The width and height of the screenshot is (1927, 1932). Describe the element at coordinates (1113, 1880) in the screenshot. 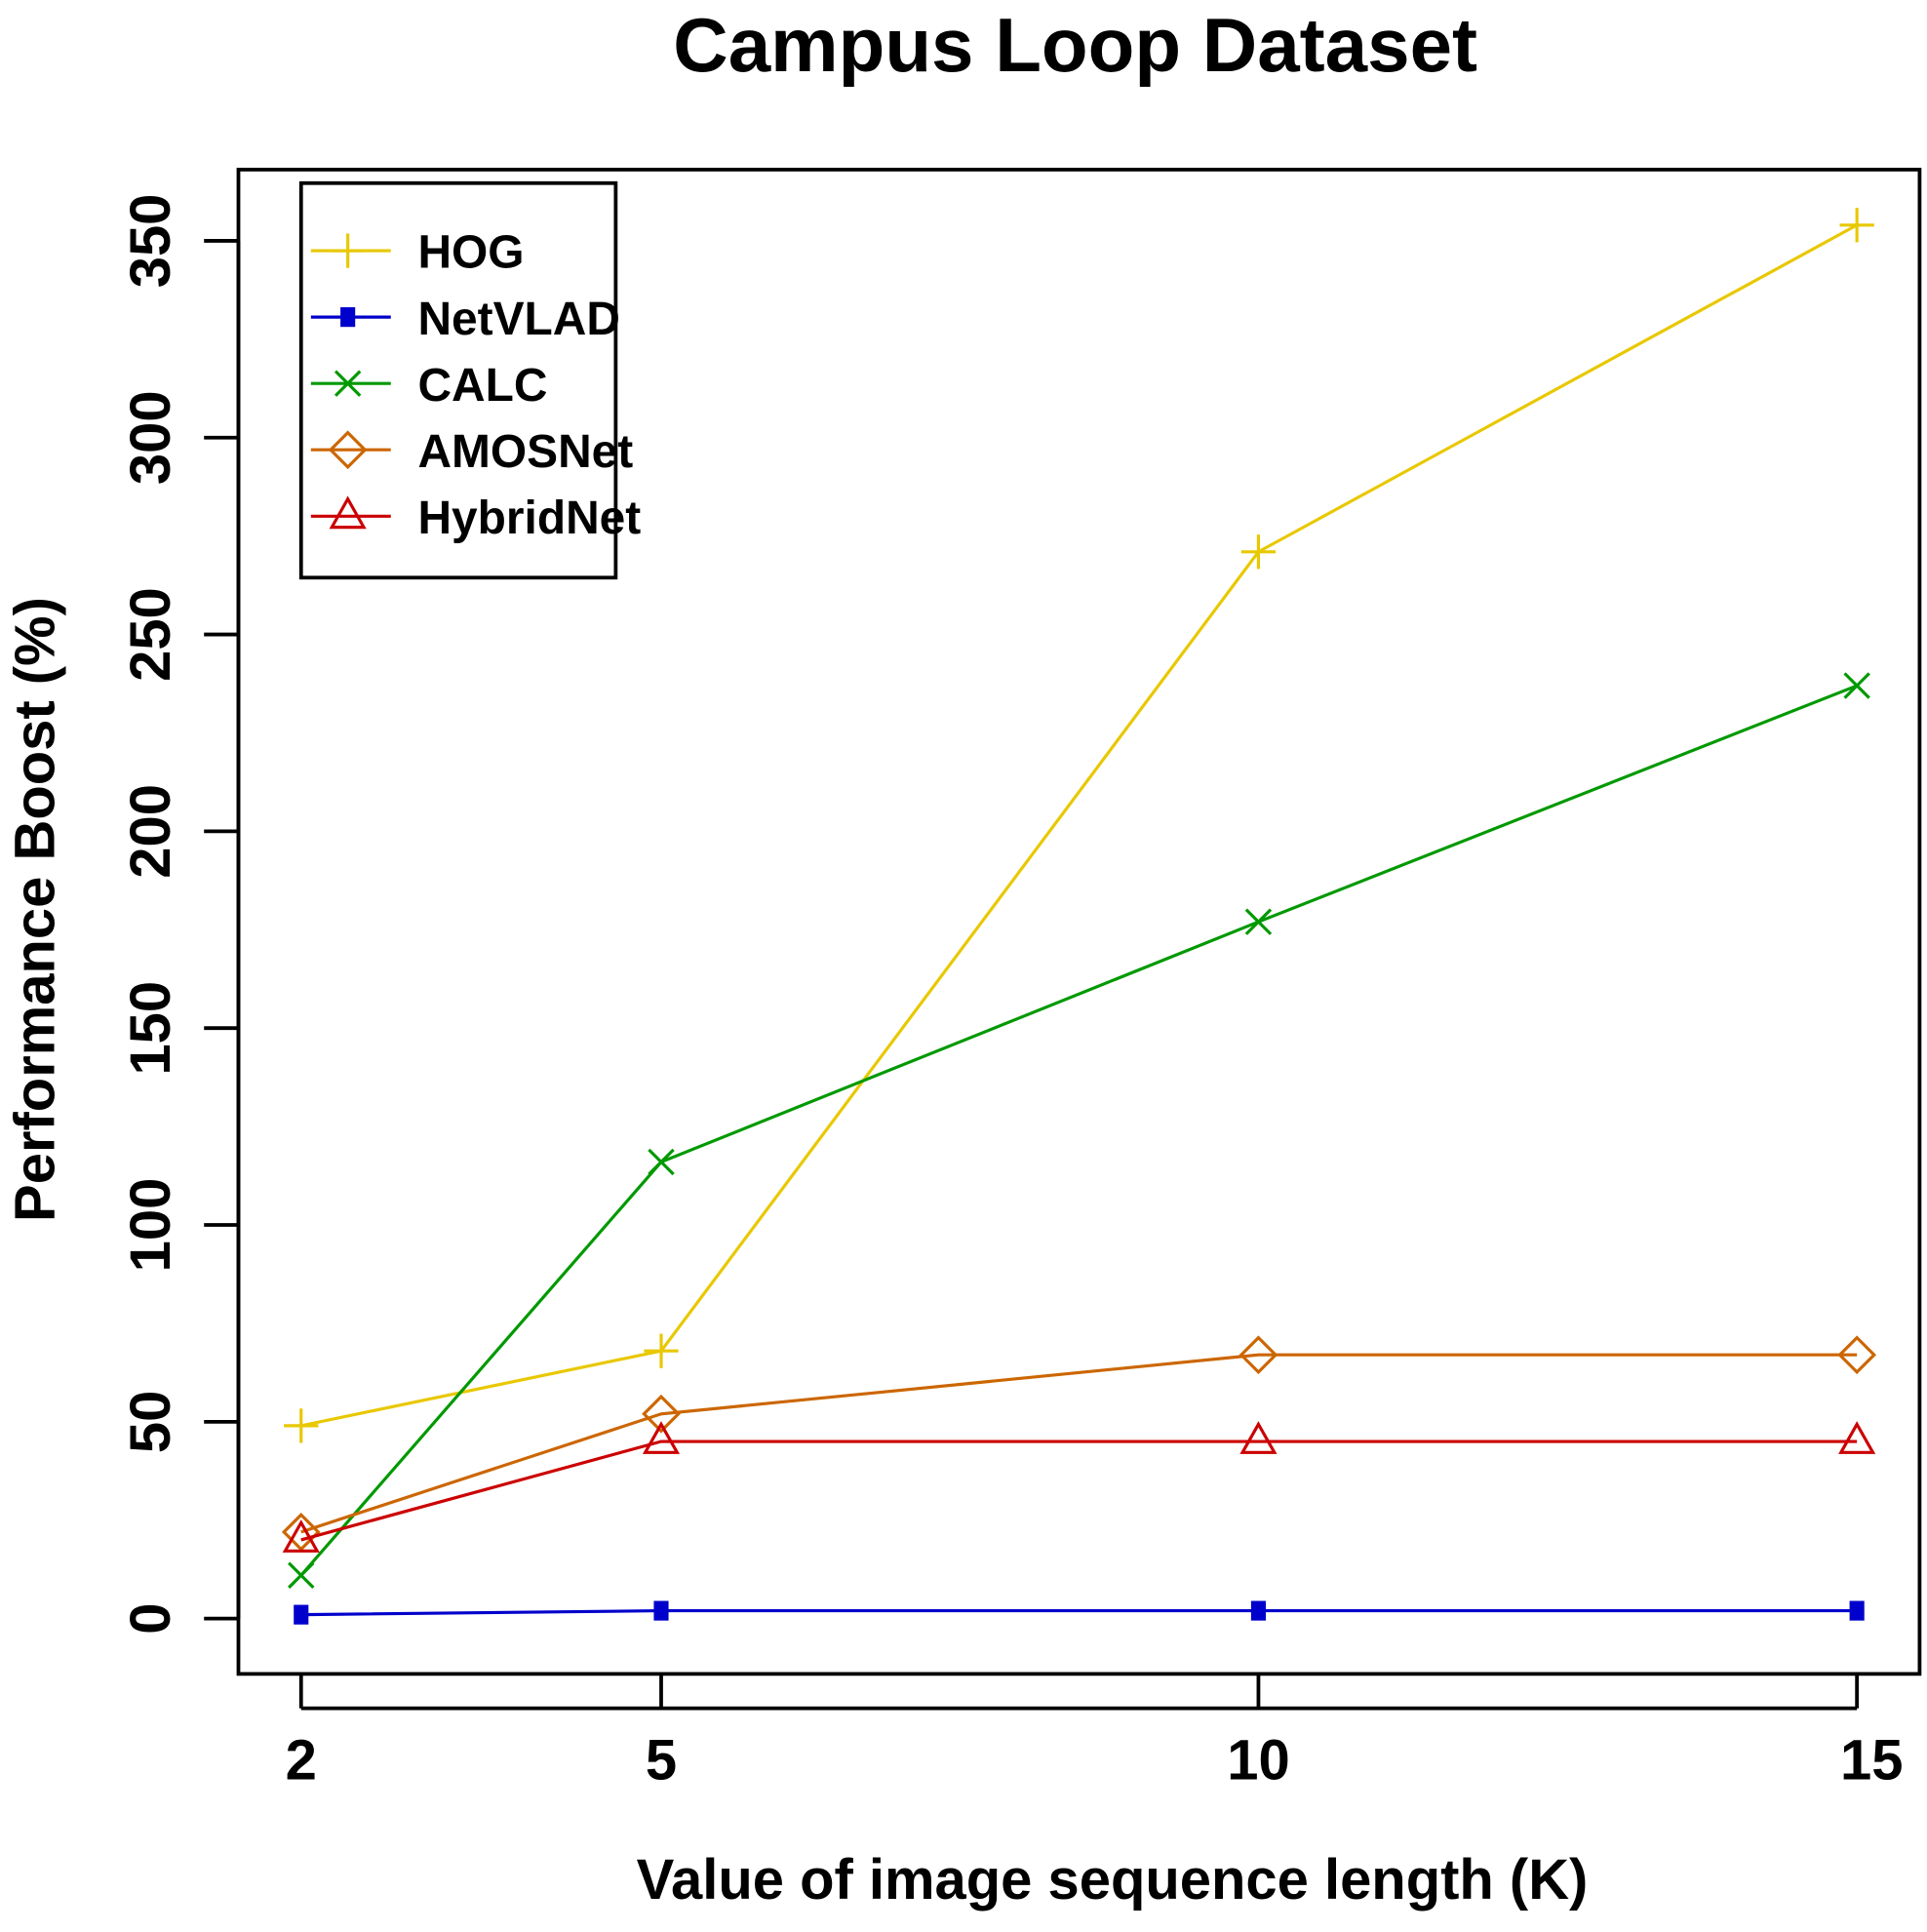

I see `x-axis-label: Value of image sequence length (K)` at that location.